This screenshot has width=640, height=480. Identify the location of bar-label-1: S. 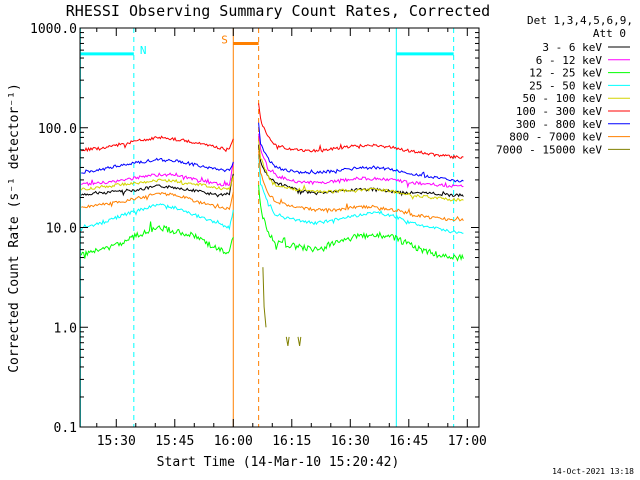
(224, 39).